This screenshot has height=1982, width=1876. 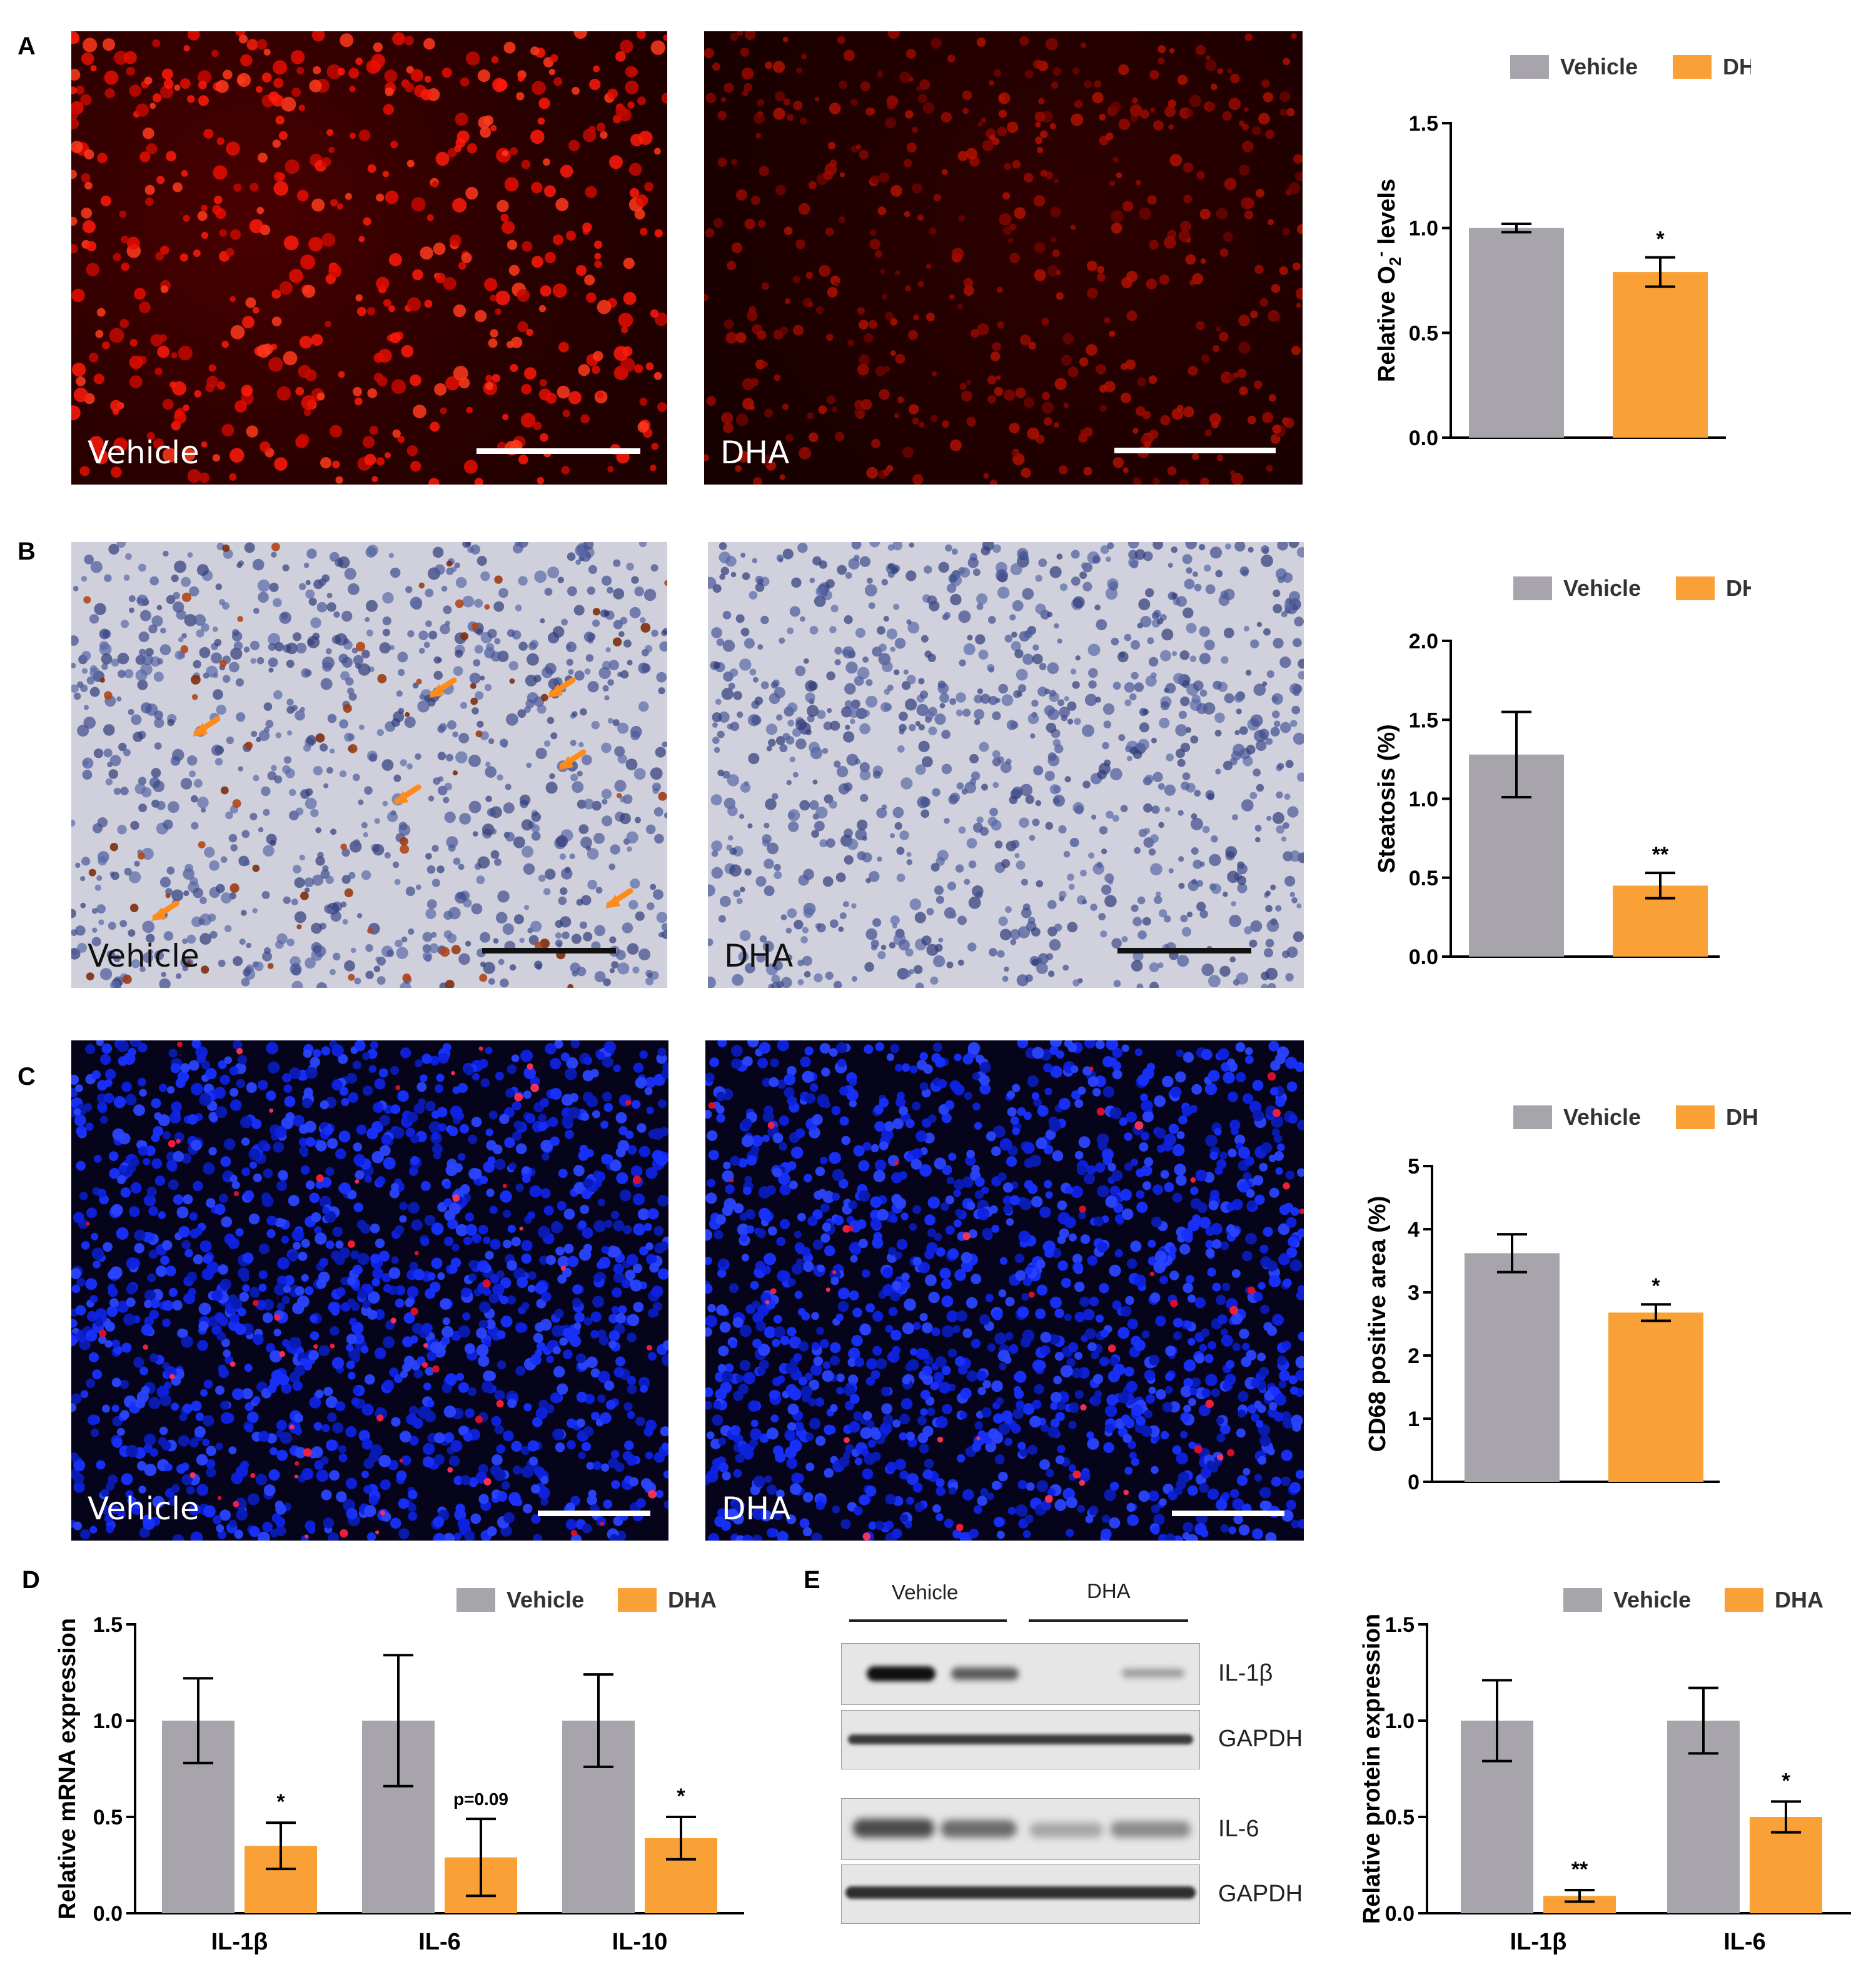 I want to click on arrow-head-icon, so click(x=555, y=691).